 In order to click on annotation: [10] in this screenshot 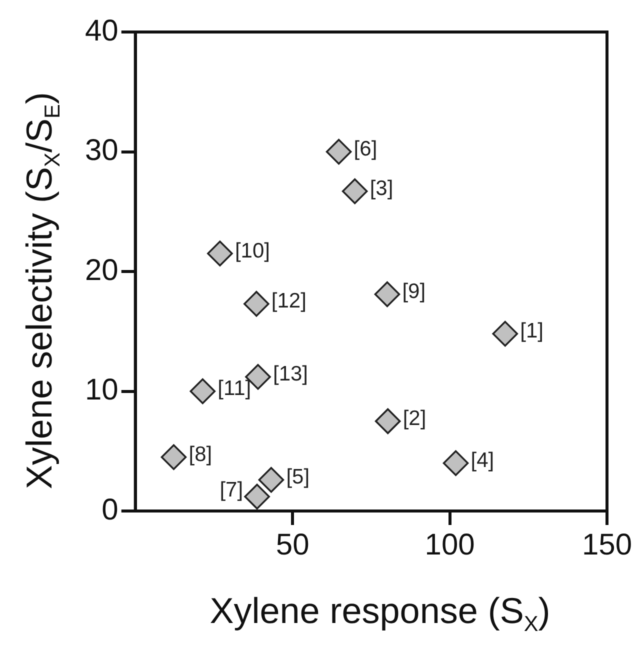, I will do `click(252, 250)`.